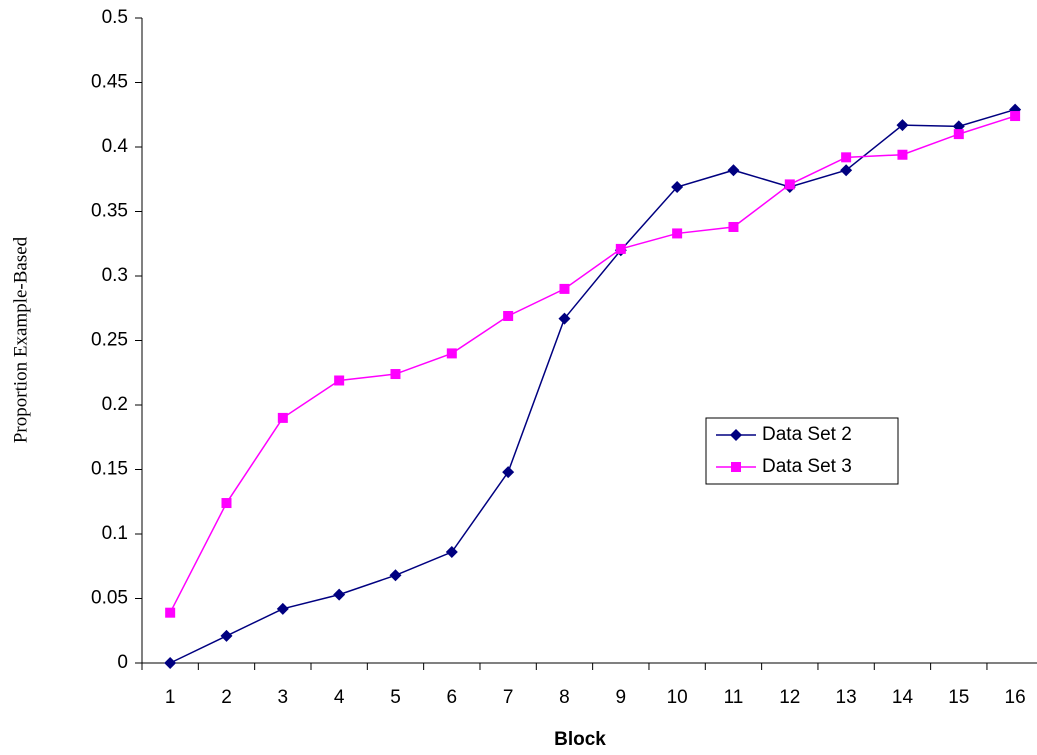 Image resolution: width=1037 pixels, height=755 pixels. Describe the element at coordinates (170, 697) in the screenshot. I see `x-tick-label: 1` at that location.